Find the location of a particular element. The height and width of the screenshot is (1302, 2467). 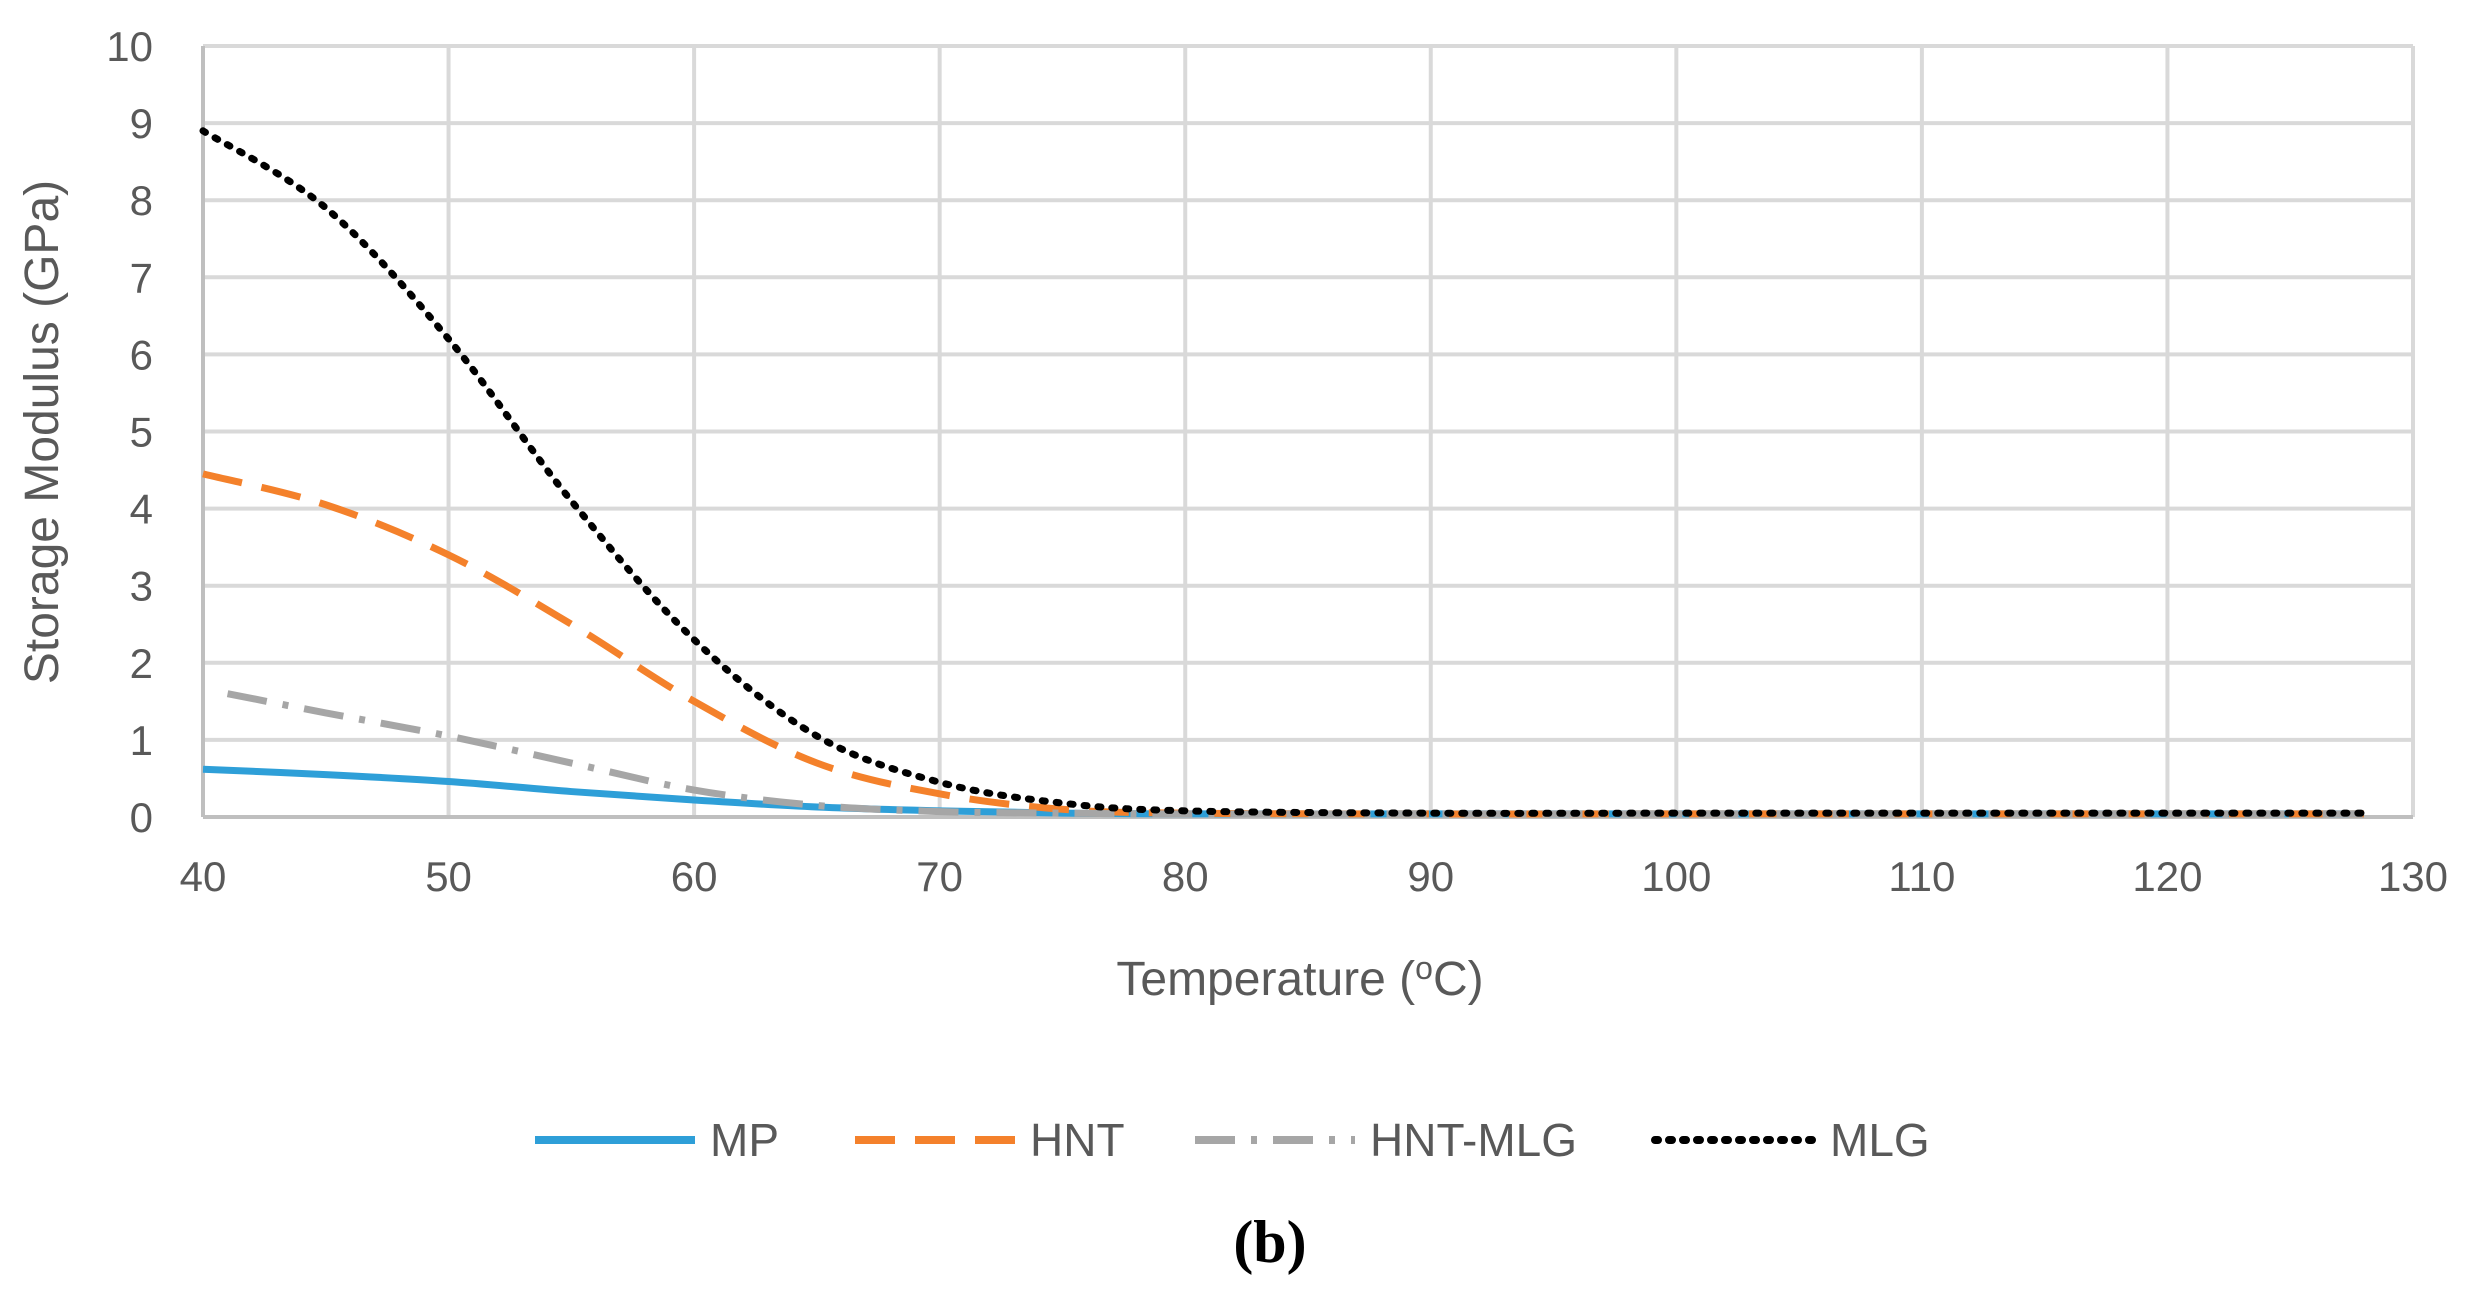

y-tick-label: 0 is located at coordinates (141, 817).